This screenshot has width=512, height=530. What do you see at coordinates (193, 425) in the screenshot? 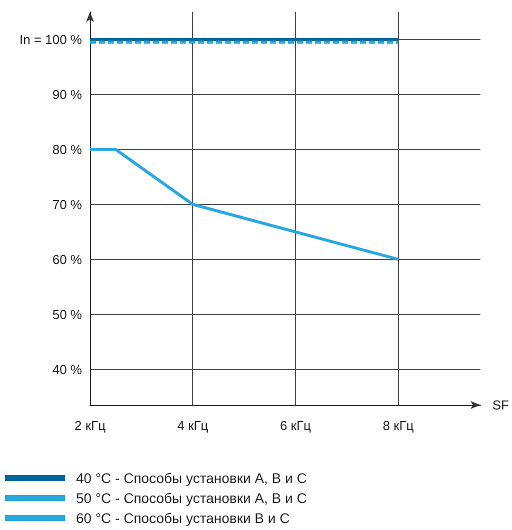
I see `x-tick-label: 4 кГц` at bounding box center [193, 425].